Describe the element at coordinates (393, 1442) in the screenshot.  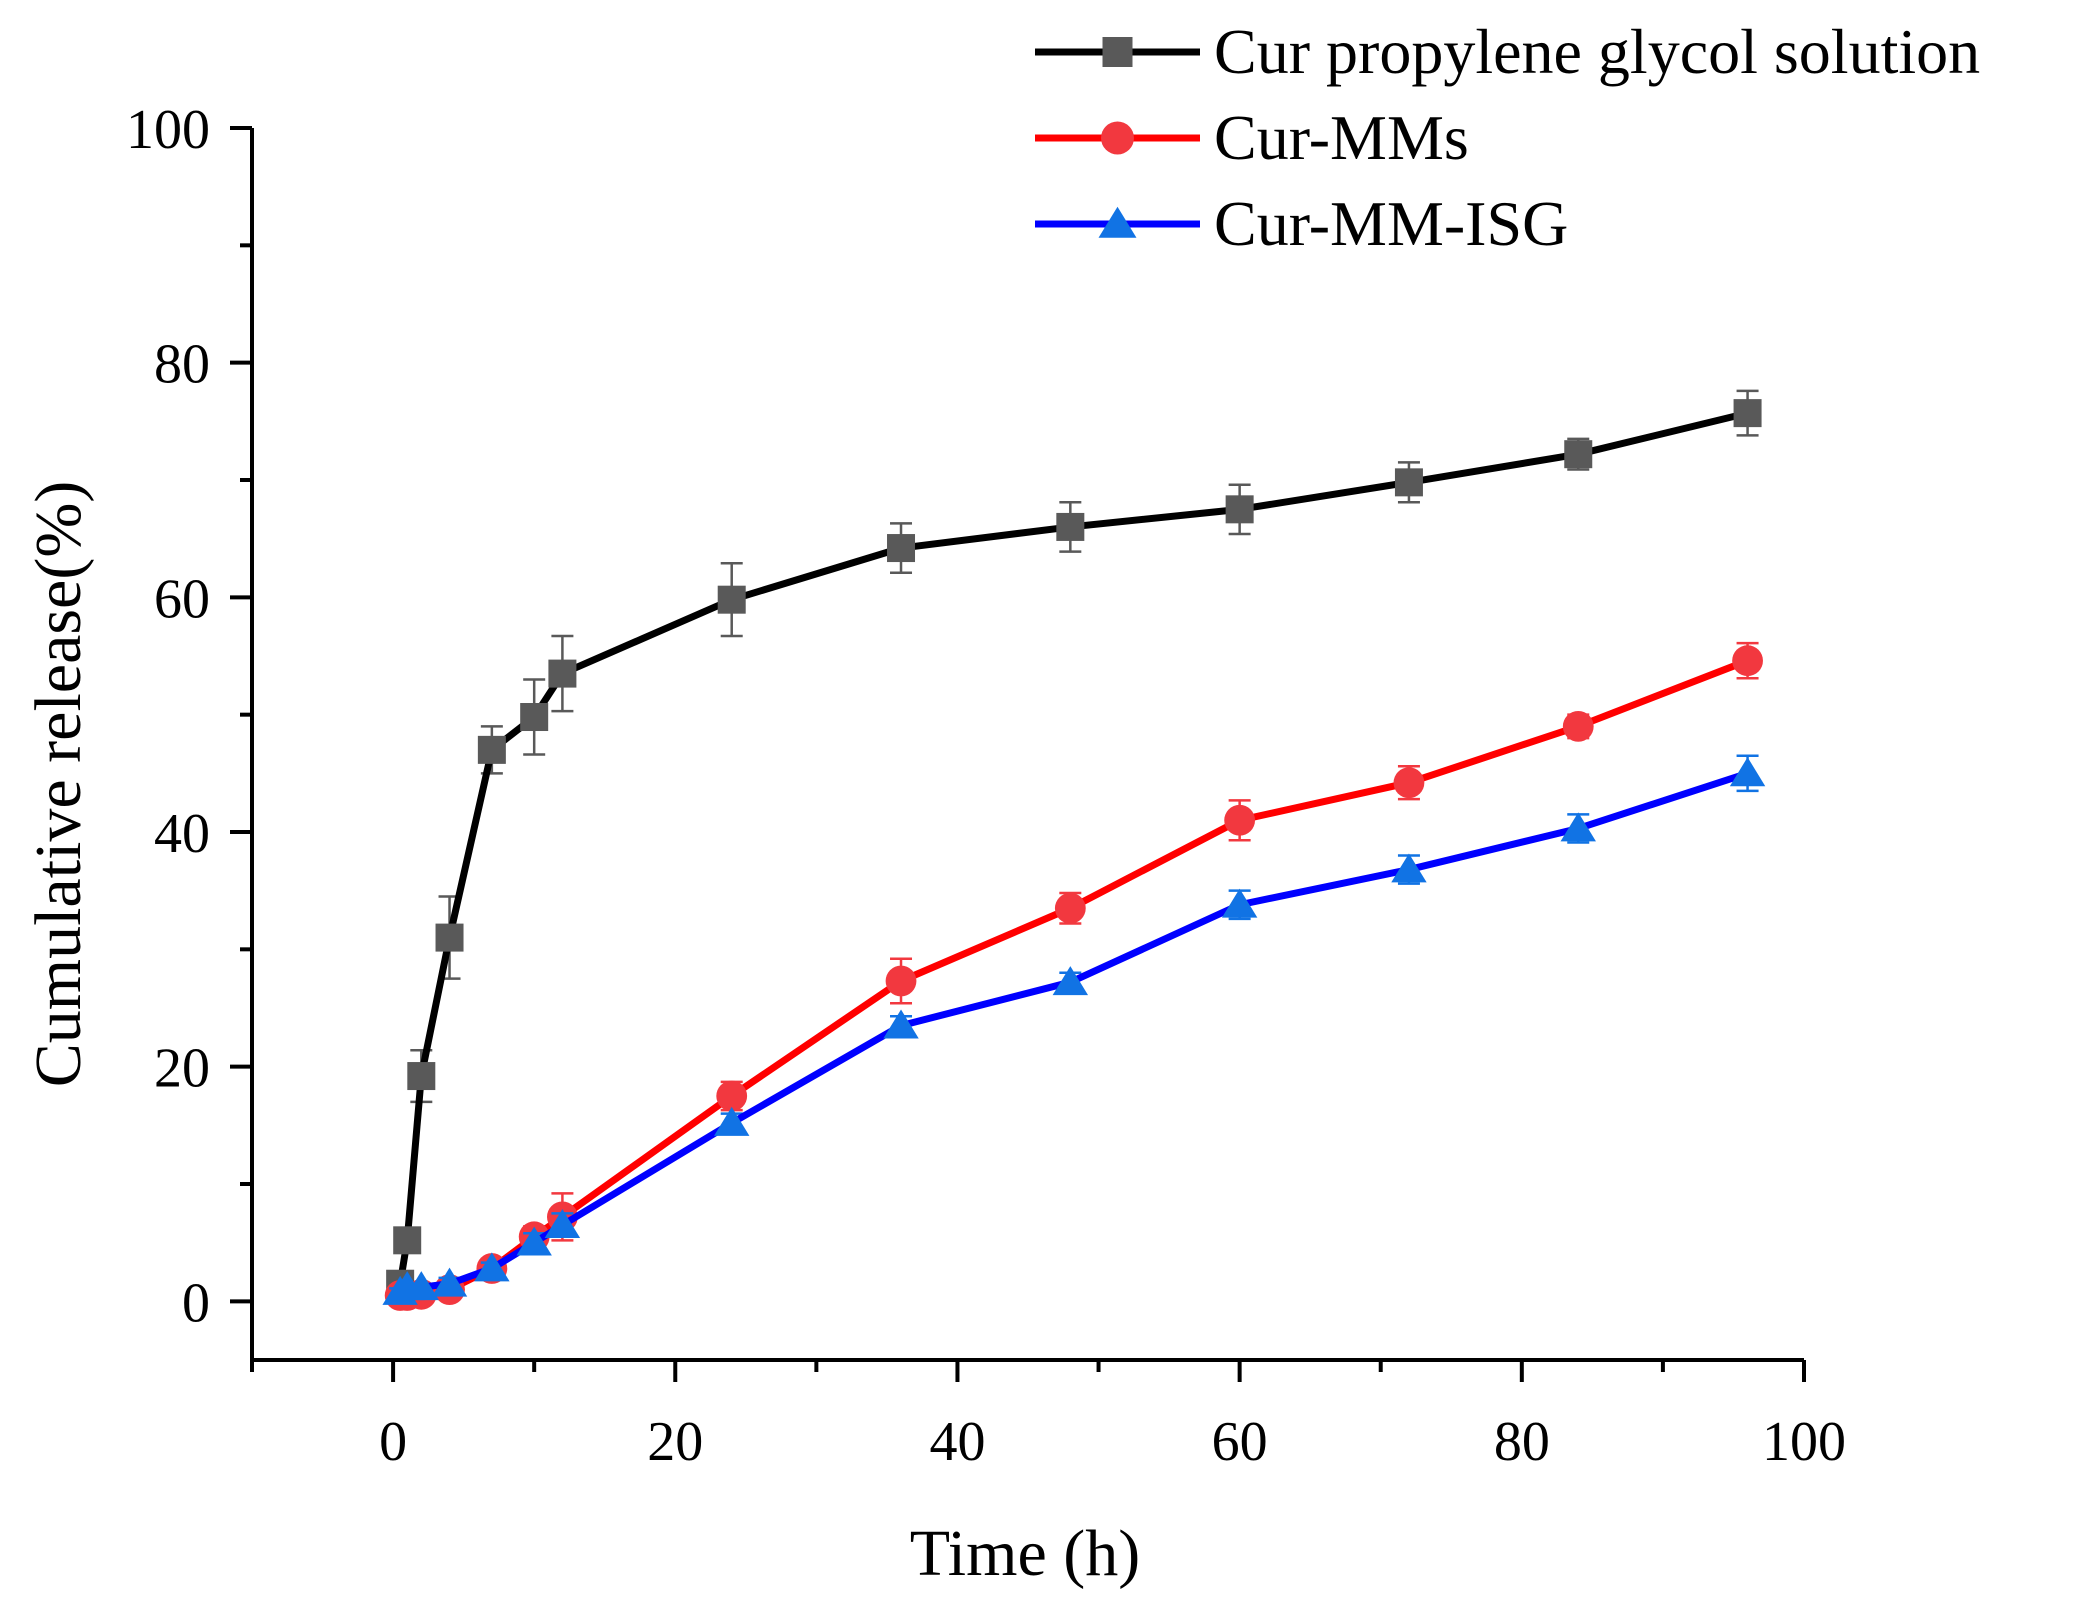
I see `x-tick-label: 0` at that location.